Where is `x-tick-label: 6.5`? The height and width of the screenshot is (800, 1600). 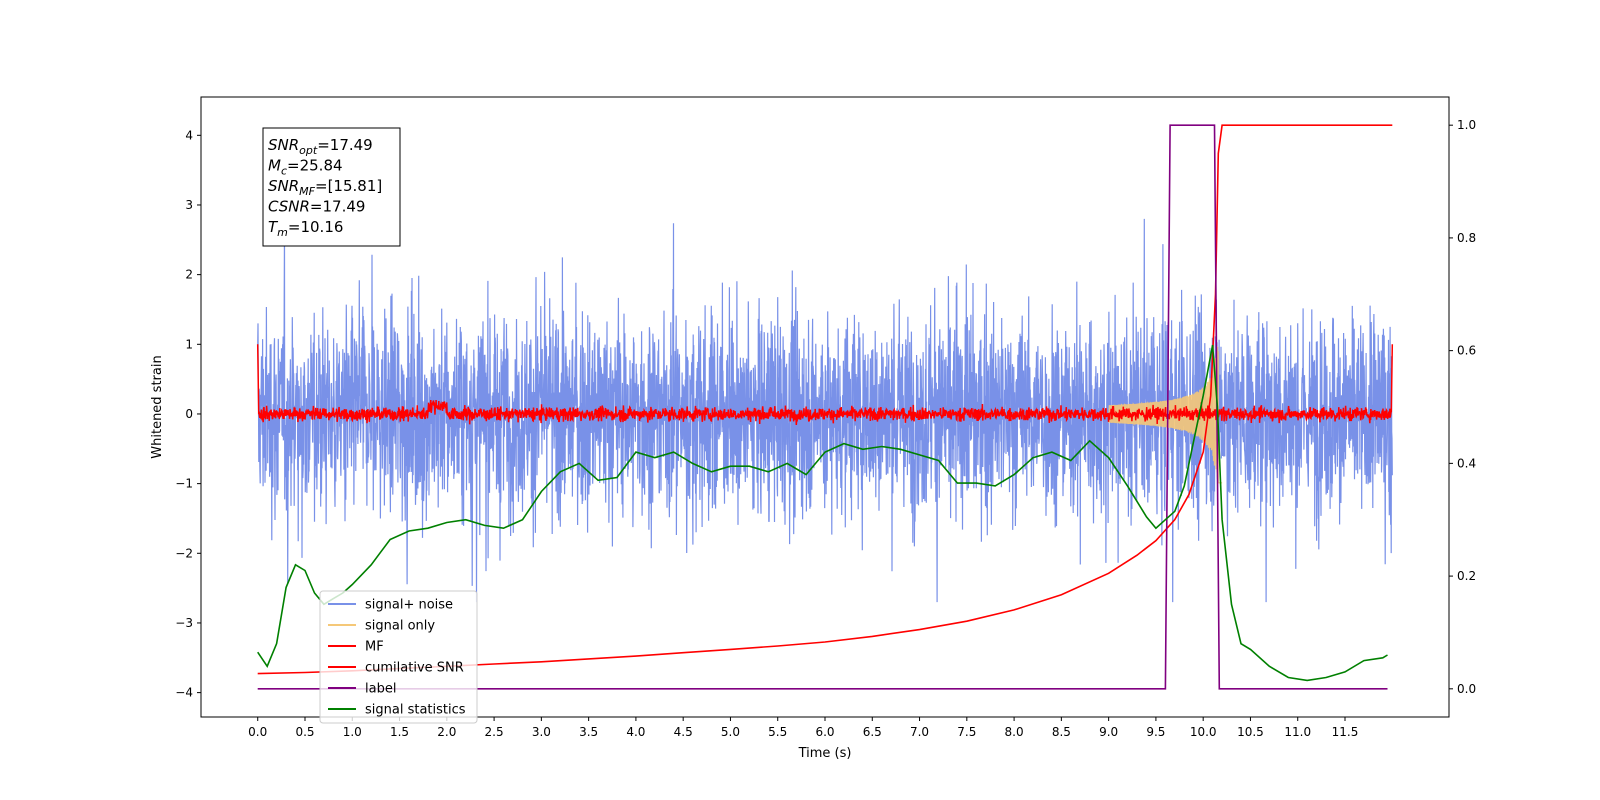
x-tick-label: 6.5 is located at coordinates (872, 732).